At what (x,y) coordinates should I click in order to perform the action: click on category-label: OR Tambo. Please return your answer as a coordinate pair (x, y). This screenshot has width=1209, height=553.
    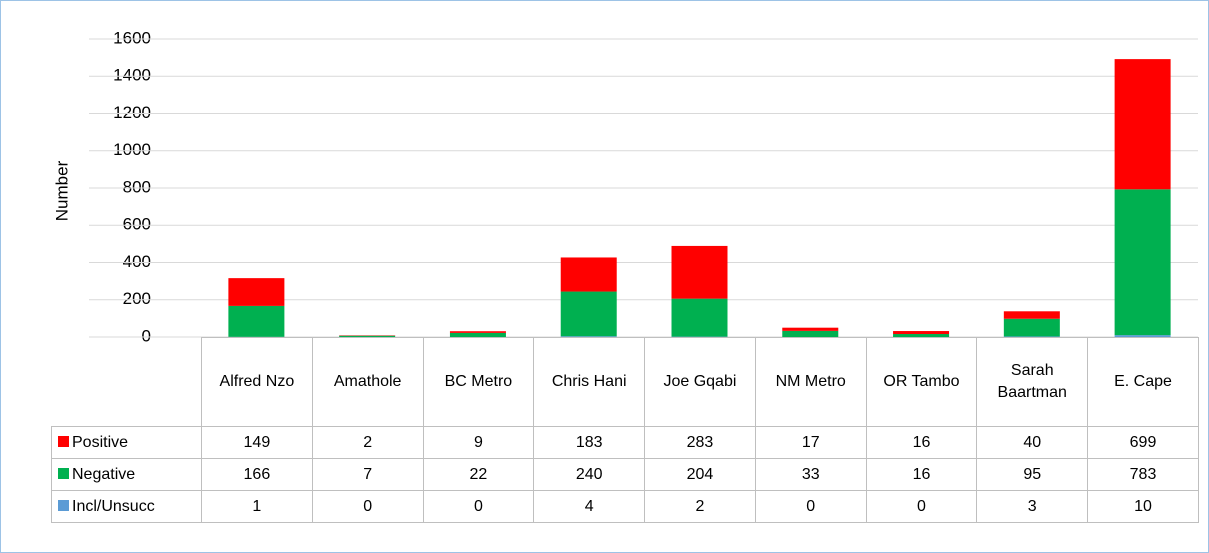
    Looking at the image, I should click on (921, 382).